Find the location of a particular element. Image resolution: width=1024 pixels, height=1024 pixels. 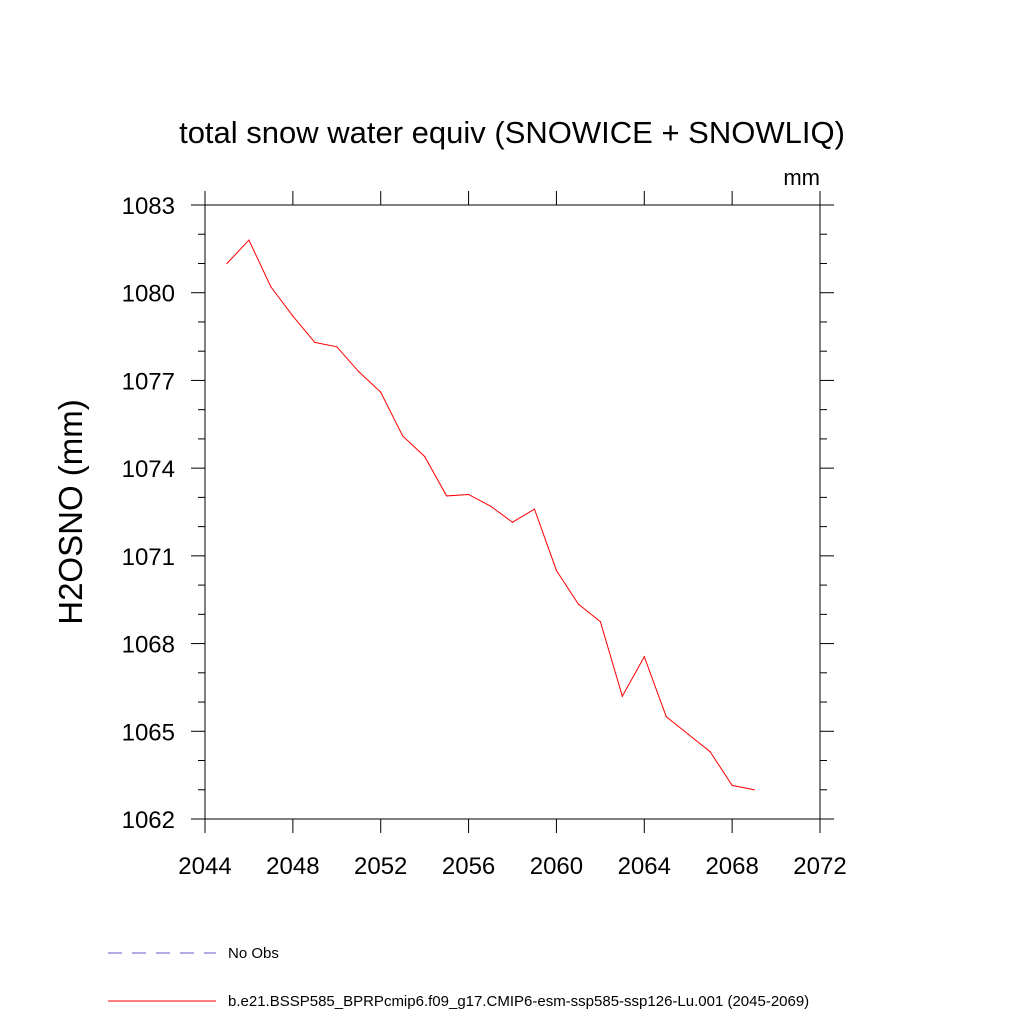

x-tick-label: 2064 is located at coordinates (644, 866).